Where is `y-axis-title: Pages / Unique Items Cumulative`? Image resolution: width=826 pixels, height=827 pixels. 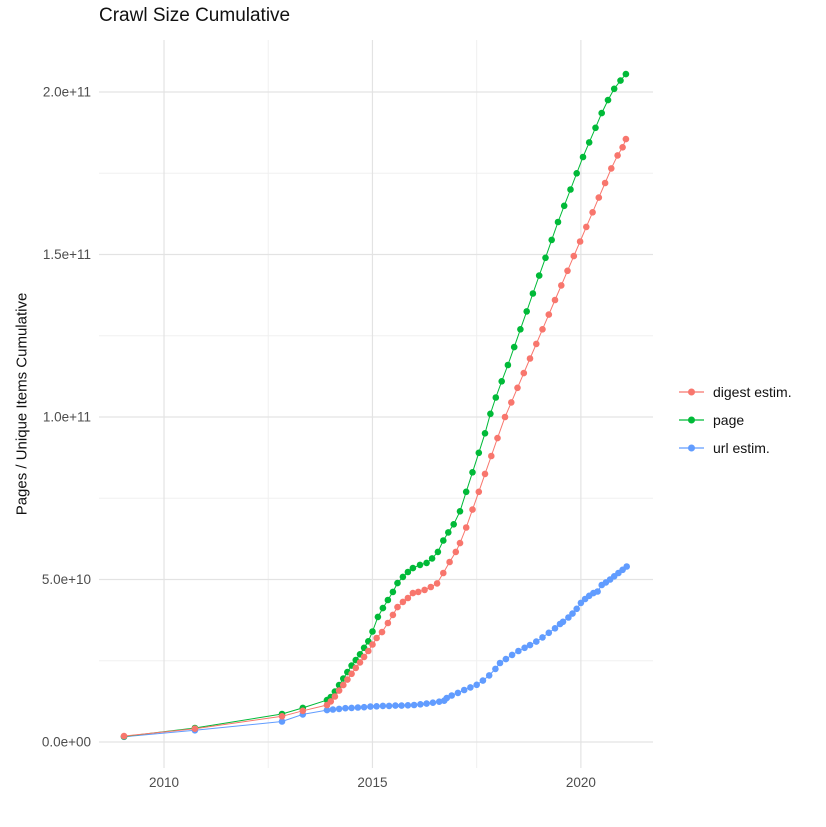 y-axis-title: Pages / Unique Items Cumulative is located at coordinates (22, 404).